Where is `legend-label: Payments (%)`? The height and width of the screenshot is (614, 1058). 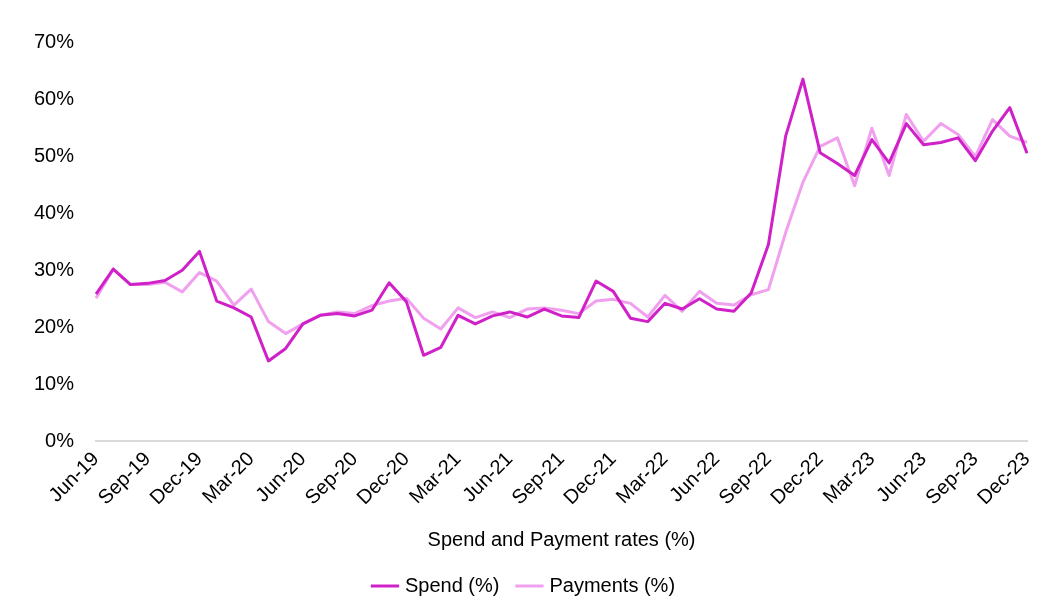
legend-label: Payments (%) is located at coordinates (612, 584).